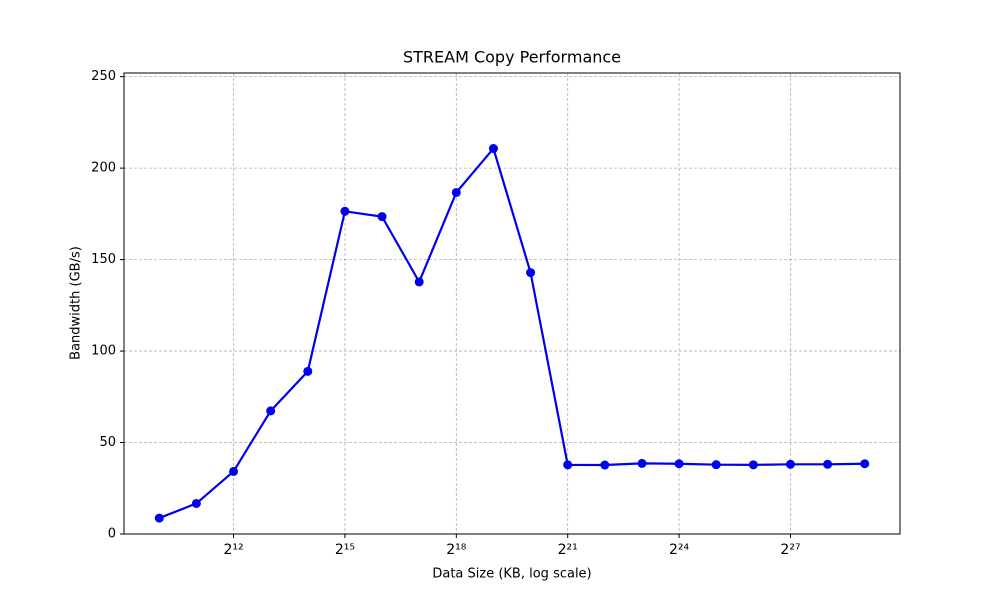 The width and height of the screenshot is (1000, 600). What do you see at coordinates (103, 76) in the screenshot?
I see `y-tick-label: 250` at bounding box center [103, 76].